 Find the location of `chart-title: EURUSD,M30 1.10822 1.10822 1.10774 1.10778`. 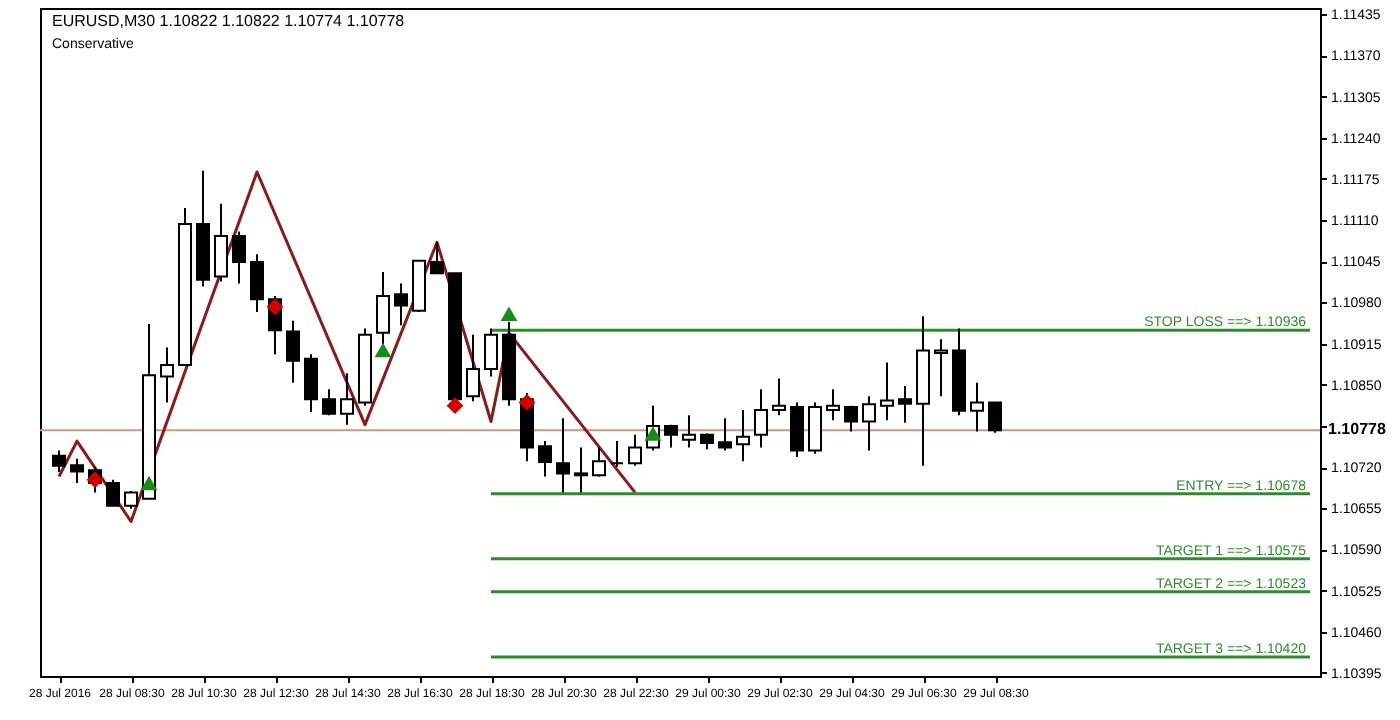

chart-title: EURUSD,M30 1.10822 1.10822 1.10774 1.10778 is located at coordinates (229, 21).